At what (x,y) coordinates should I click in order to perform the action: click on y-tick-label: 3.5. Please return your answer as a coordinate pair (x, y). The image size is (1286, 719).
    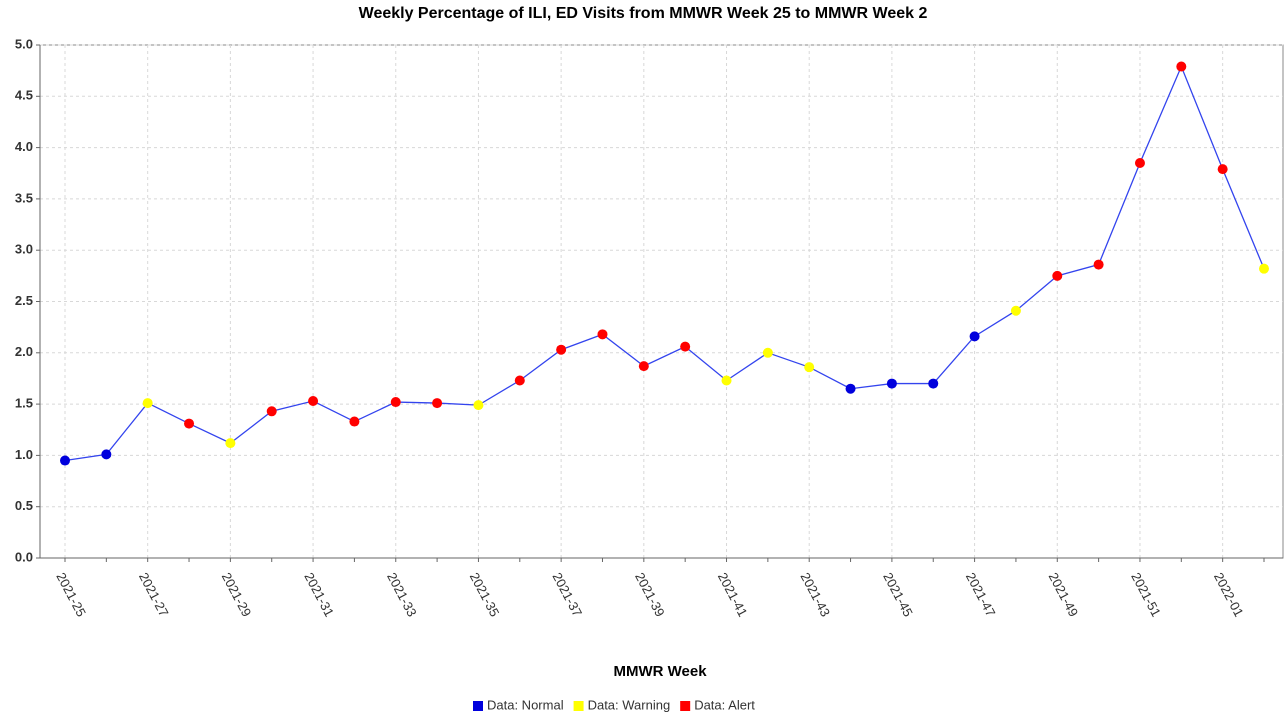
    Looking at the image, I should click on (24, 197).